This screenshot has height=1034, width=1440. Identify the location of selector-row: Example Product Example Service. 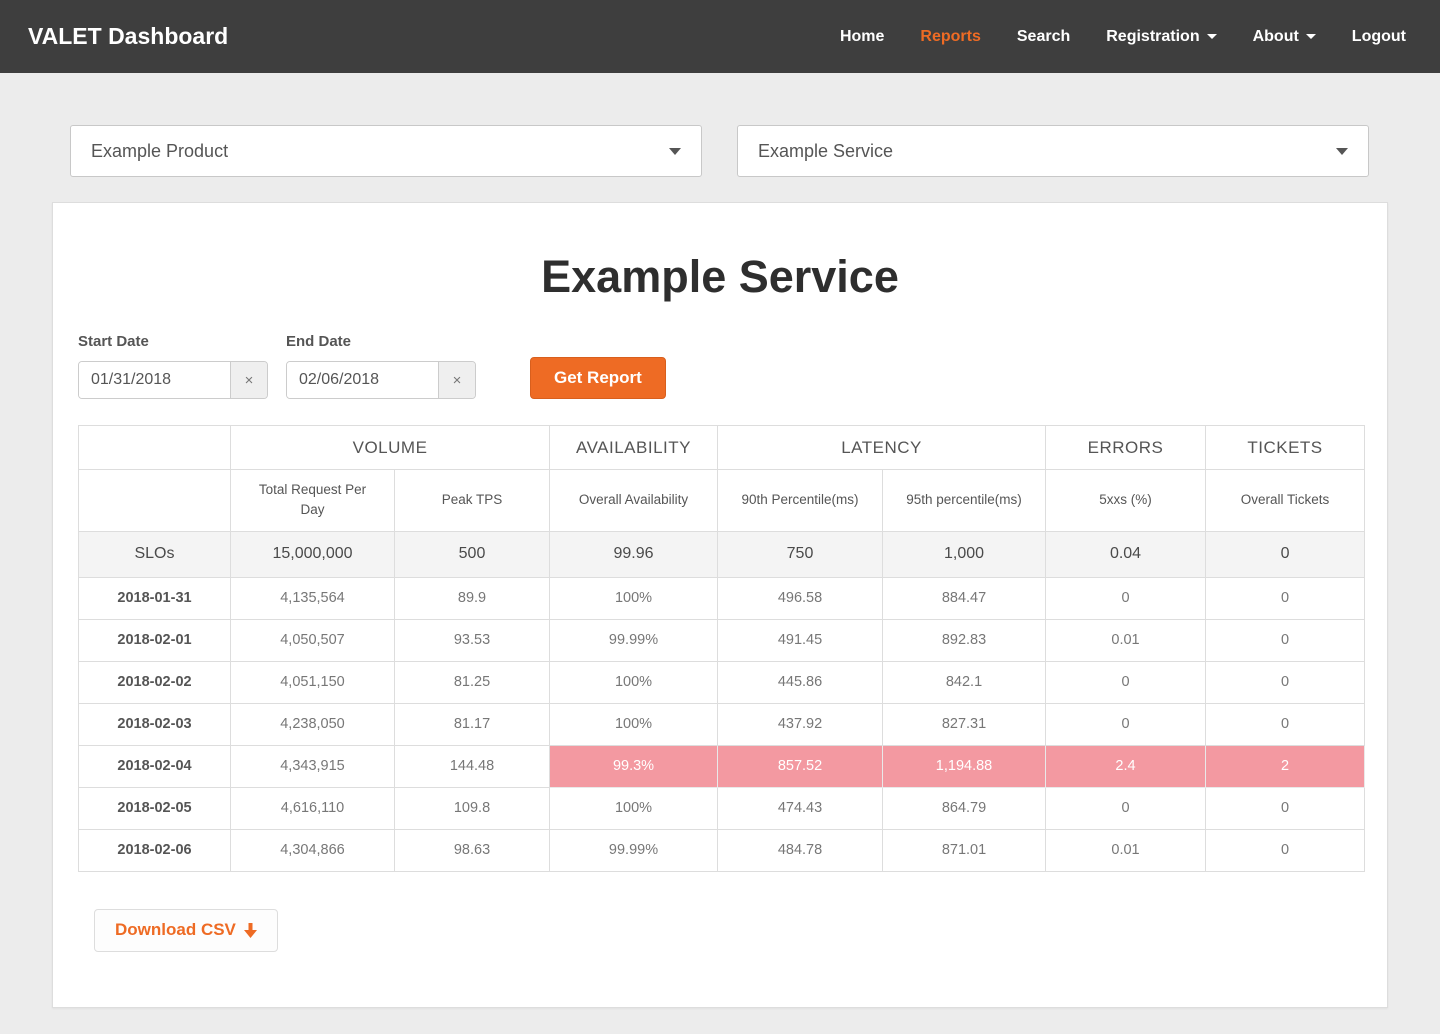
(719, 151).